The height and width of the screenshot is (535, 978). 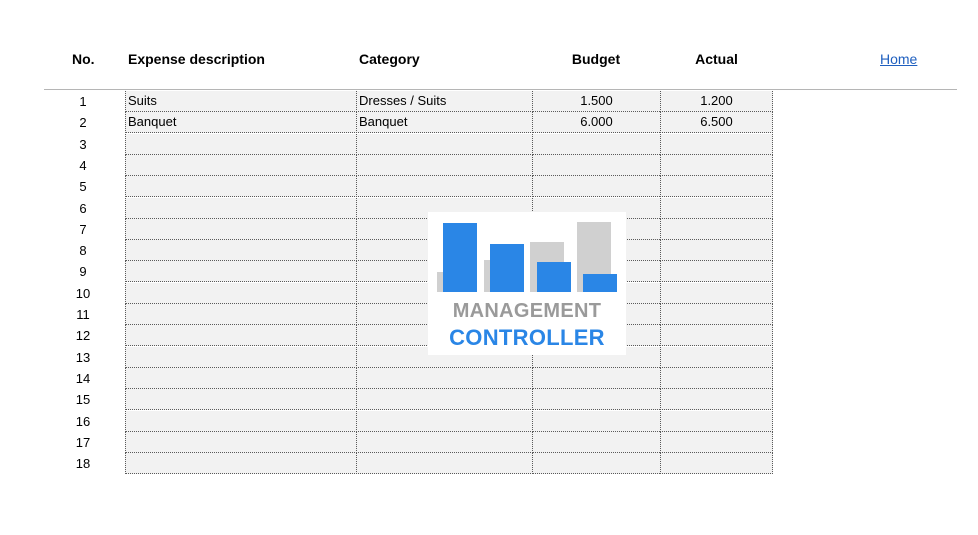 I want to click on table-row: 5, so click(x=489, y=187).